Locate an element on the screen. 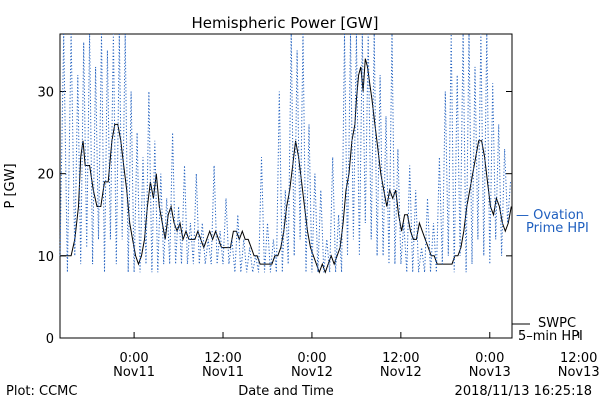  legend-swpc-label: SWPC is located at coordinates (557, 323).